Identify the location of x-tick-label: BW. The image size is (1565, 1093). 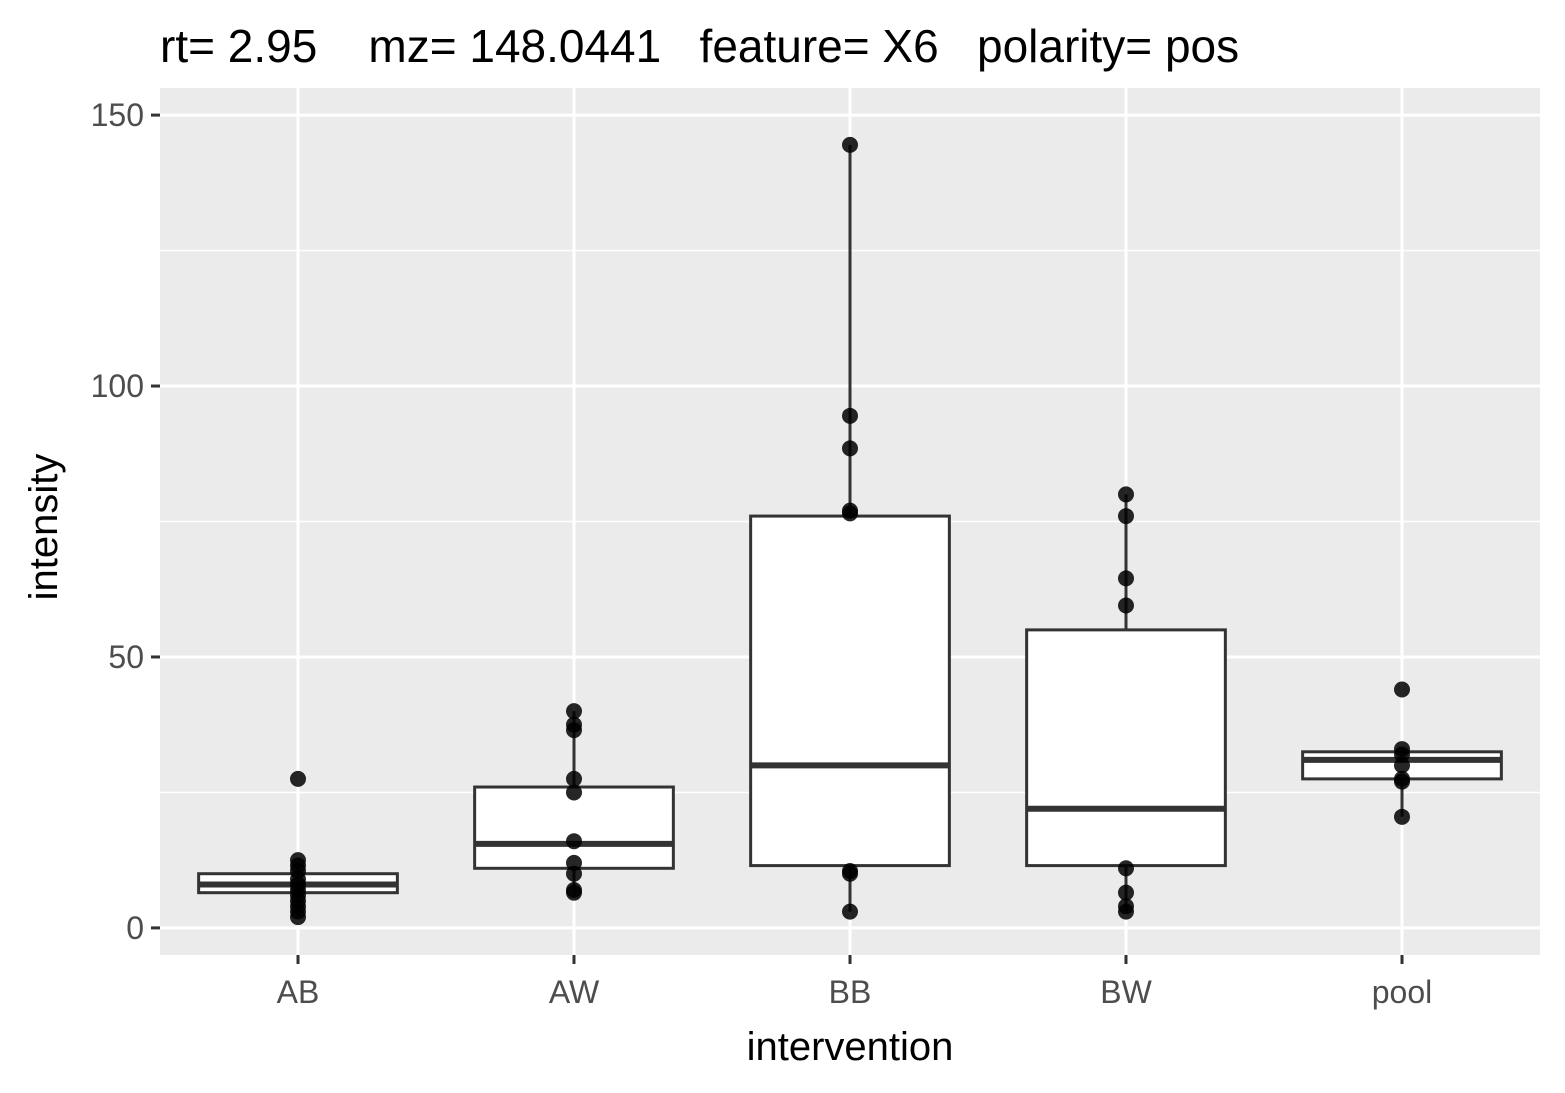
(1126, 992).